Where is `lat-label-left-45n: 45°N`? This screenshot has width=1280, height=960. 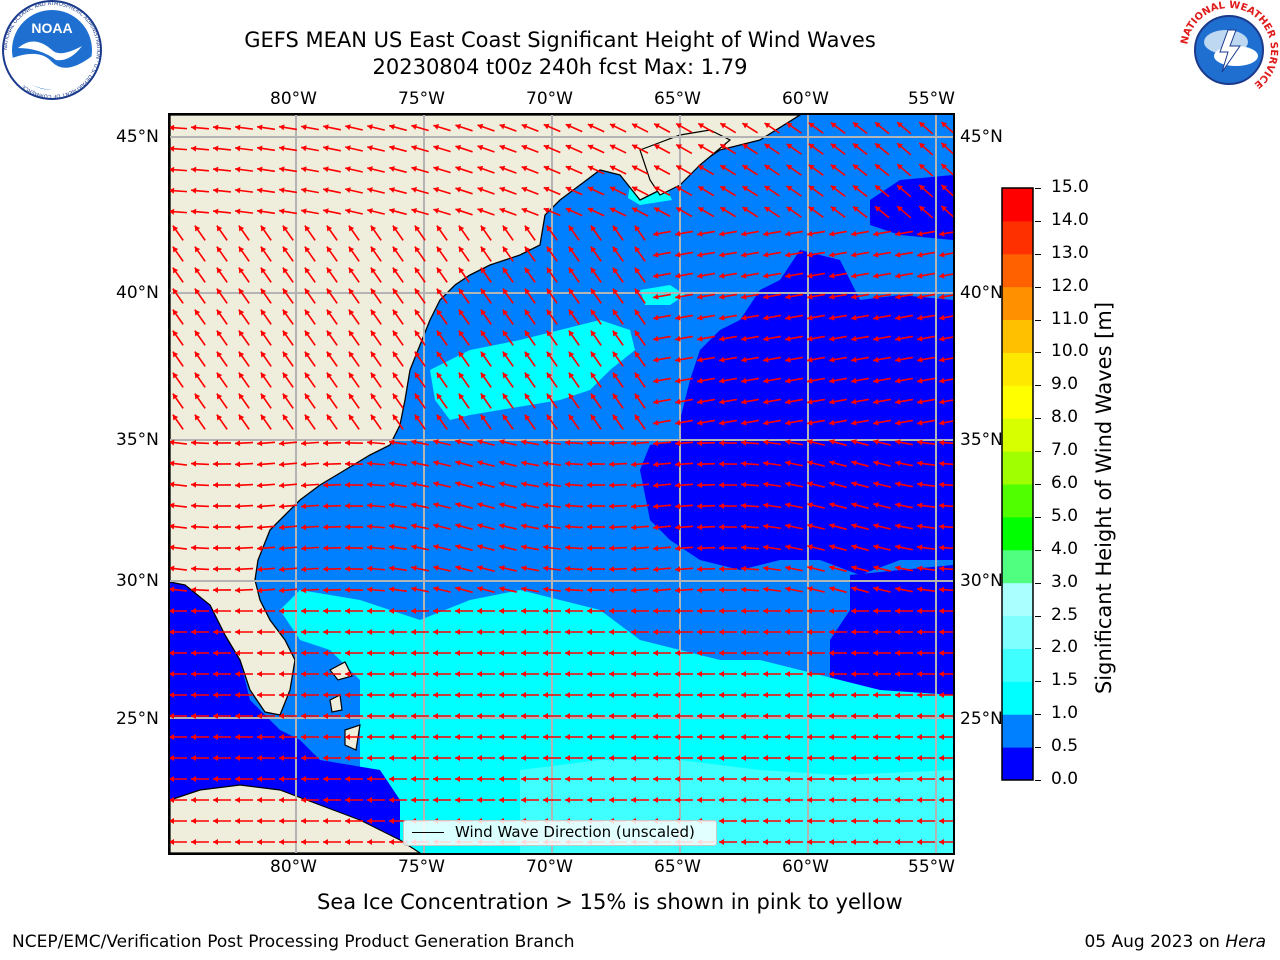
lat-label-left-45n: 45°N is located at coordinates (137, 137).